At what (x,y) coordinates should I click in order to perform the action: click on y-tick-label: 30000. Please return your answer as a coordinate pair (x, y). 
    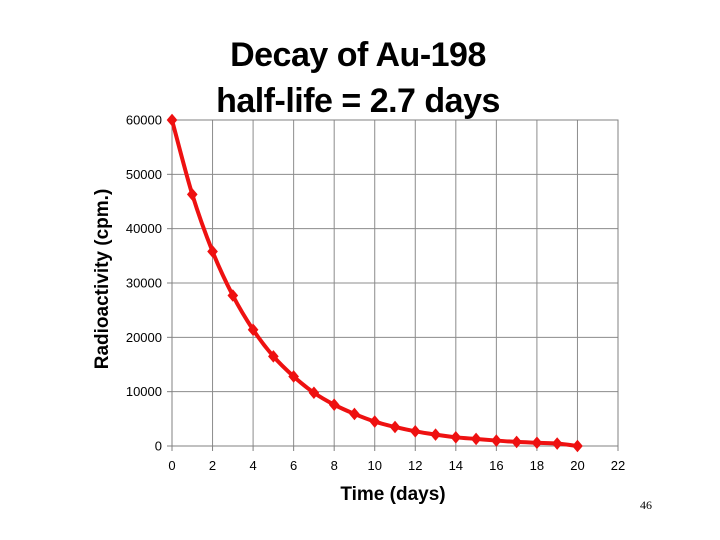
    Looking at the image, I should click on (144, 283).